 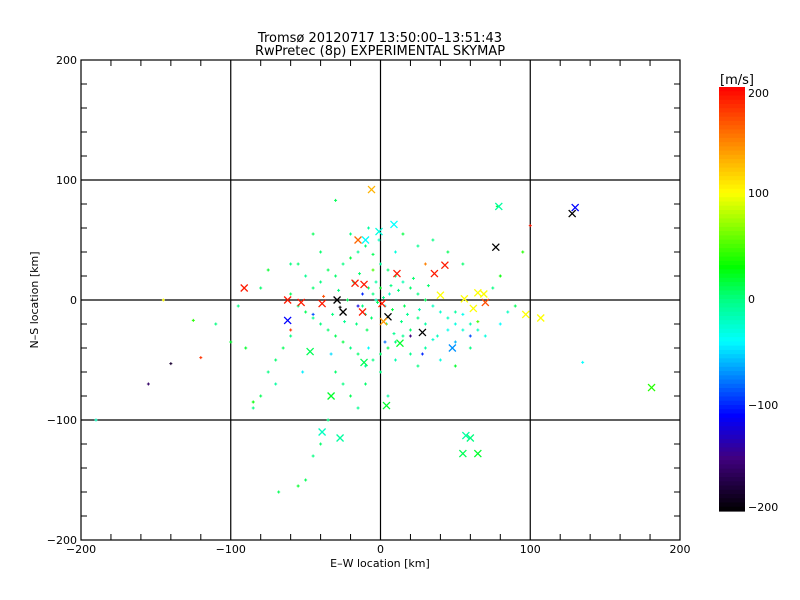 What do you see at coordinates (737, 80) in the screenshot?
I see `colorbar-label: [m/s]` at bounding box center [737, 80].